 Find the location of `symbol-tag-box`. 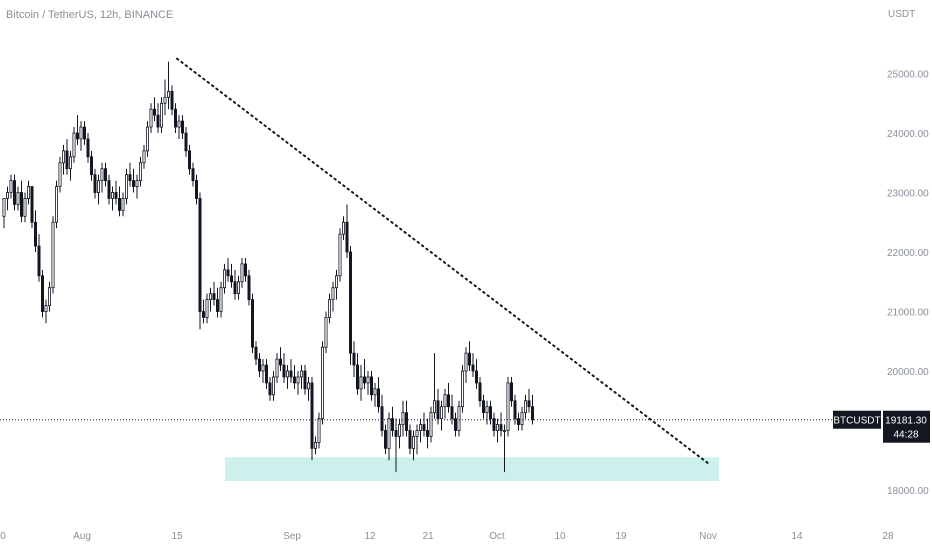

symbol-tag-box is located at coordinates (857, 419).